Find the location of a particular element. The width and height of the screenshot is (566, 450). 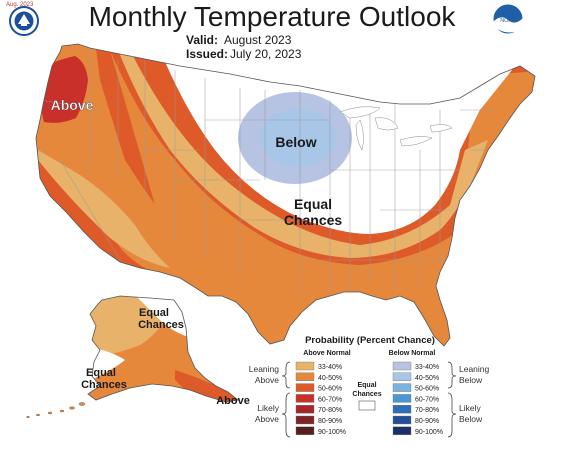

label-equal-chances-1: Equal is located at coordinates (313, 204).